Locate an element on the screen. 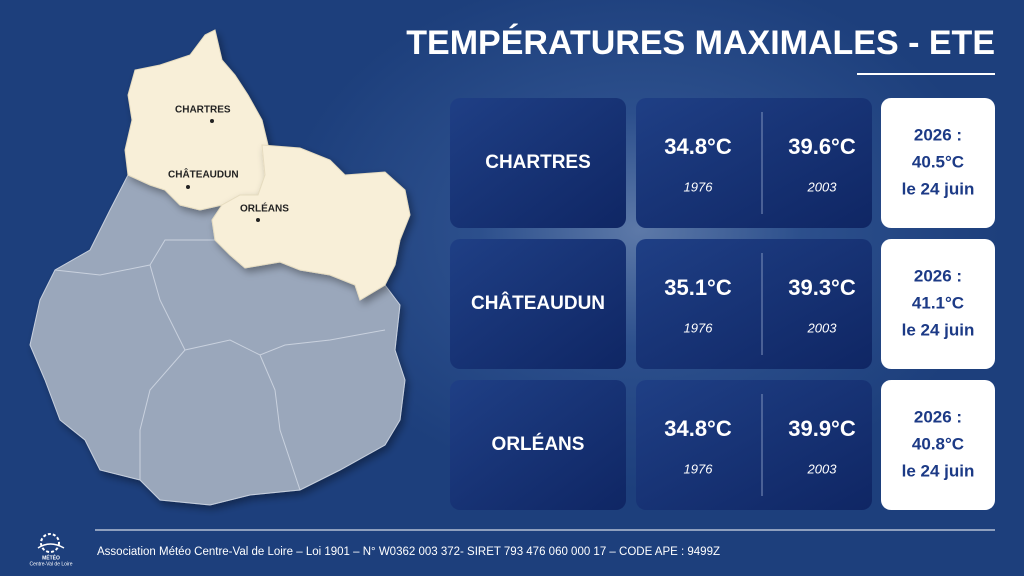  logo-sun is located at coordinates (50, 543).